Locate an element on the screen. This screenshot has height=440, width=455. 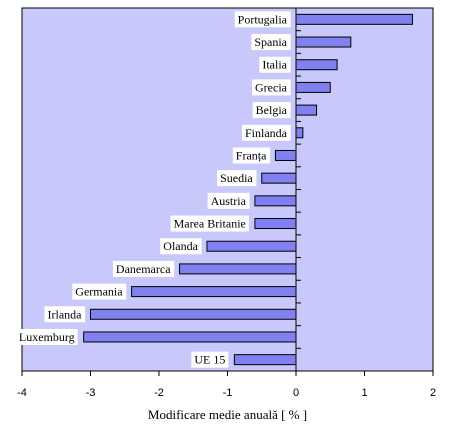
svg-text: Suedia is located at coordinates (236, 178).